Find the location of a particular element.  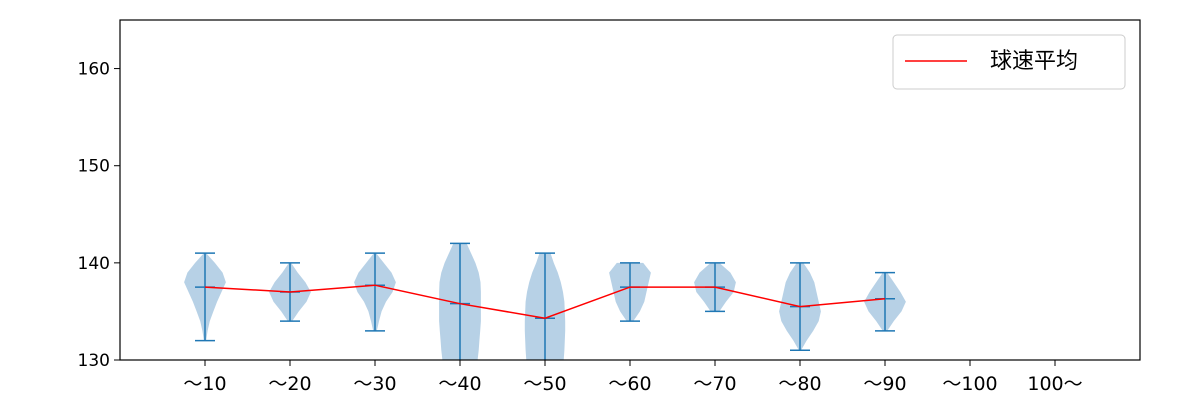

x-axis: ～10 ～20 ～30 ～40 ～50 ～60 ～70 ～80 ～90 ～100 100～ is located at coordinates (633, 377).